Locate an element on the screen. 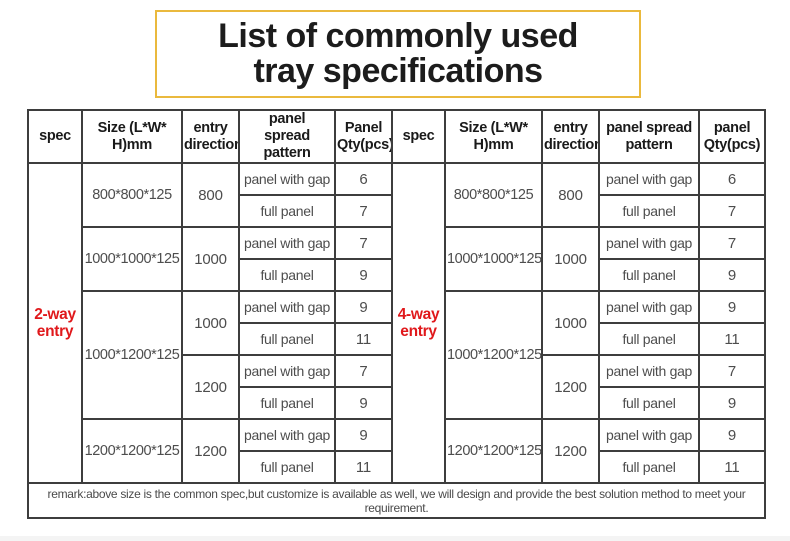 Image resolution: width=790 pixels, height=541 pixels. header-size-right: Size (L*W* H)mm is located at coordinates (493, 136).